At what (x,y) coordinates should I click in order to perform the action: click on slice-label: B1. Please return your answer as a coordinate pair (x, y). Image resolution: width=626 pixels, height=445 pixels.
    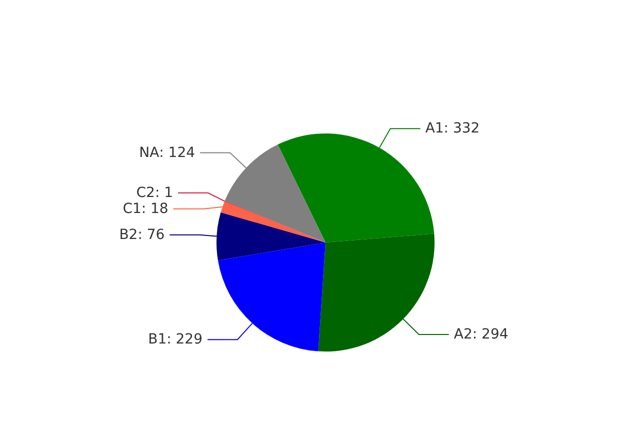
    Looking at the image, I should click on (157, 340).